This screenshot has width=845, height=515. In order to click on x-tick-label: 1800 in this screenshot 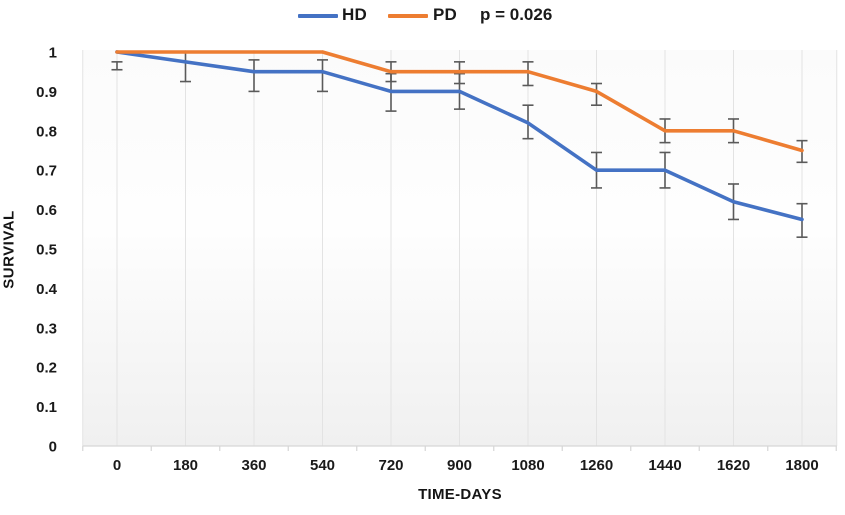, I will do `click(801, 465)`.